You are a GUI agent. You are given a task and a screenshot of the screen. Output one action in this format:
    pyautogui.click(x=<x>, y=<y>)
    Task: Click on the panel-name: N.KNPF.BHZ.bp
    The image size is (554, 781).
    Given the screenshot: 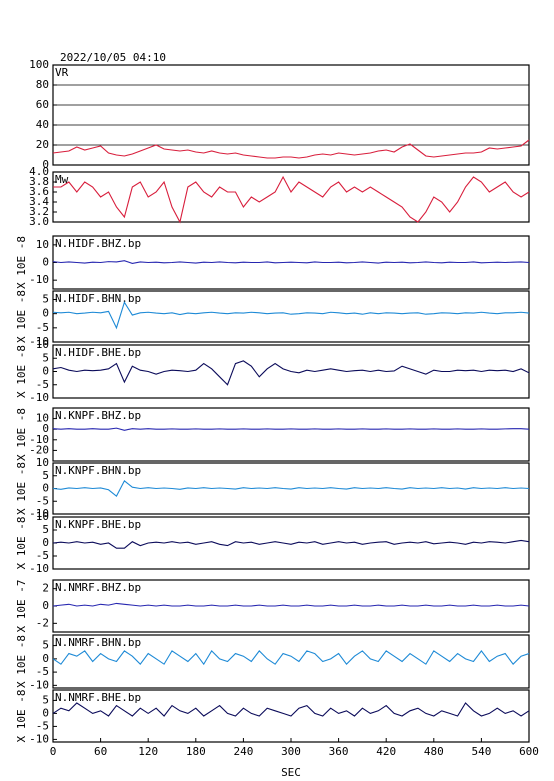 What is the action you would take?
    pyautogui.click(x=98, y=415)
    